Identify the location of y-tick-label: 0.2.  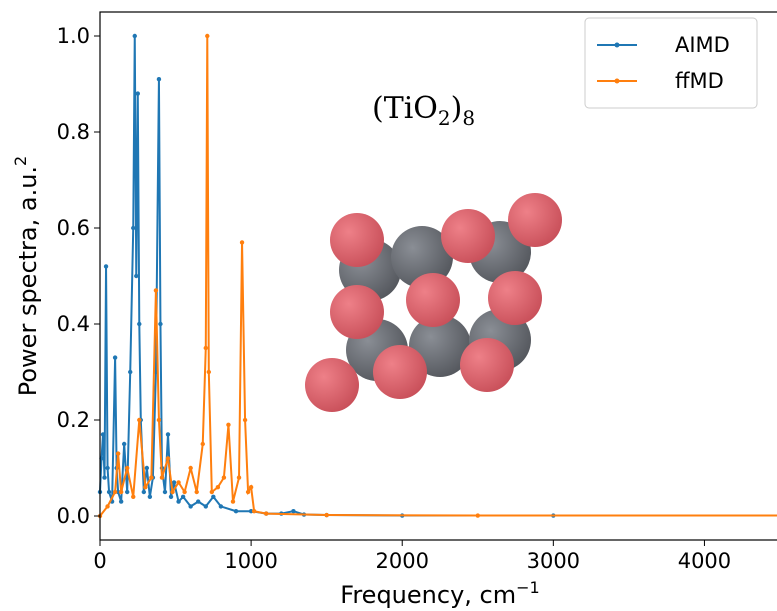
(73, 420).